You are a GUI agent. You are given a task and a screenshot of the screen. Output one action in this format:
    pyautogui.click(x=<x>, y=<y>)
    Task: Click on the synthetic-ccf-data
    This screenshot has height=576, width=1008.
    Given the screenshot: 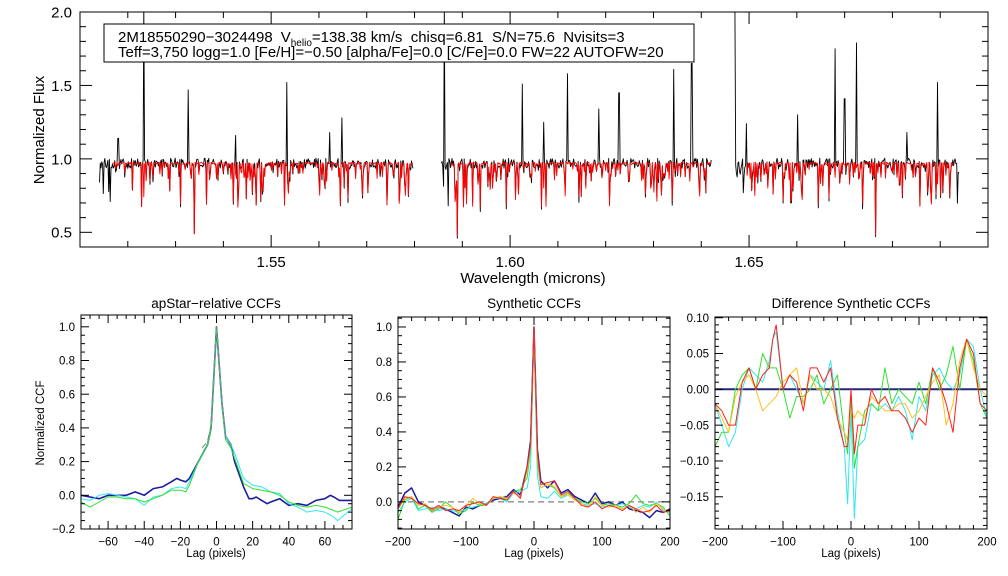 What is the action you would take?
    pyautogui.click(x=534, y=423)
    